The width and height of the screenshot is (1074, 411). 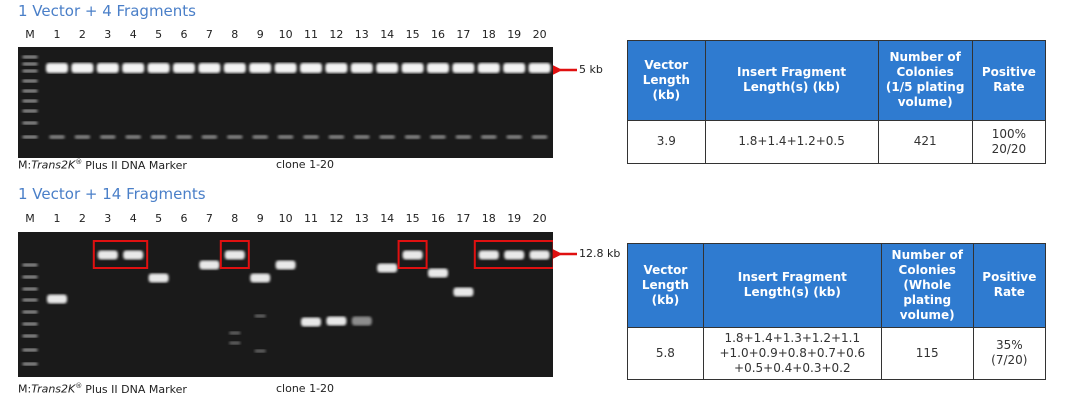 I want to click on cell-line: 20/20, so click(x=1009, y=148).